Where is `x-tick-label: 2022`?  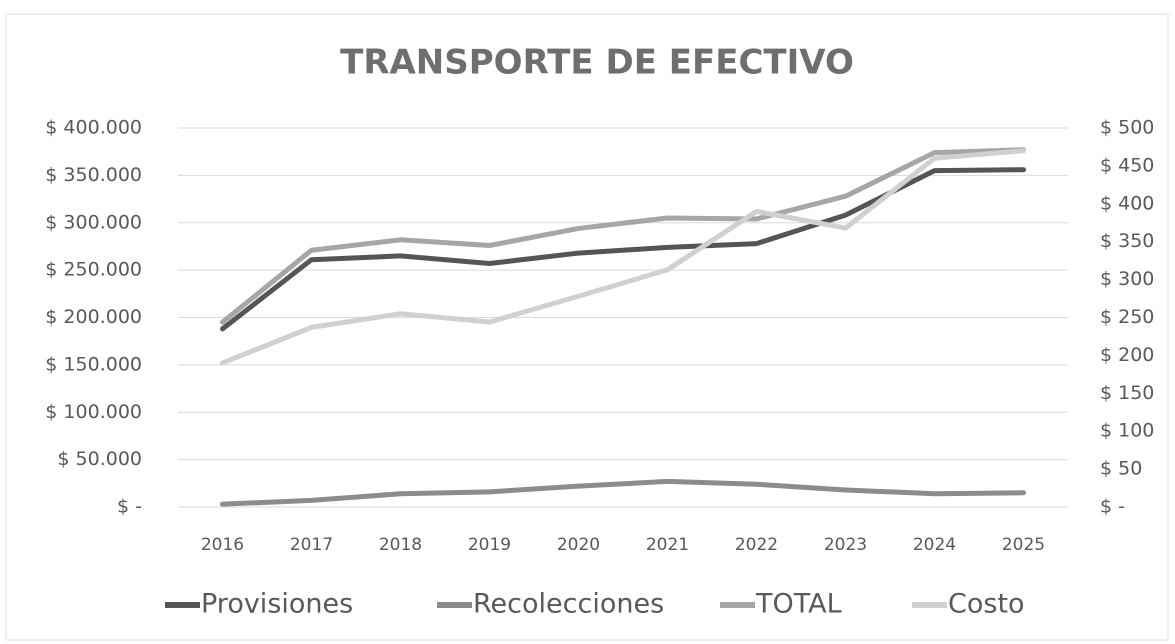
x-tick-label: 2022 is located at coordinates (756, 545).